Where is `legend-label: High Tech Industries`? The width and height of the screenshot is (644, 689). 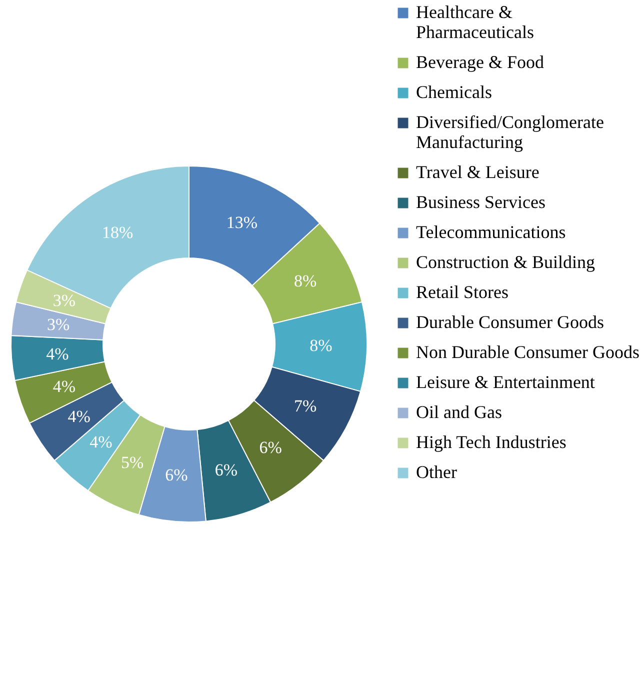 legend-label: High Tech Industries is located at coordinates (491, 442).